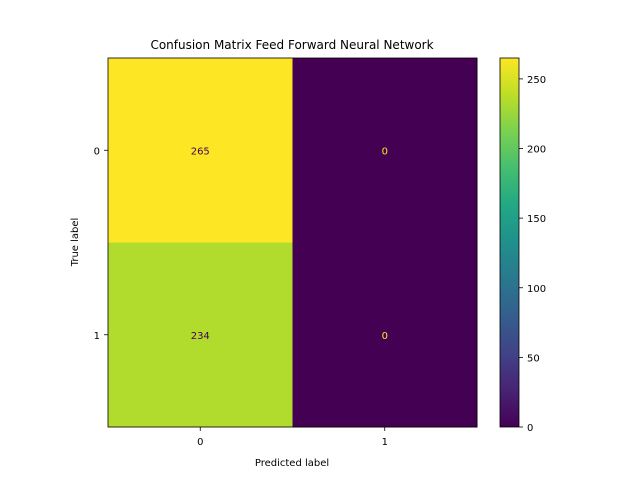 Image resolution: width=640 pixels, height=480 pixels. What do you see at coordinates (75, 243) in the screenshot?
I see `y-axis-label: True label` at bounding box center [75, 243].